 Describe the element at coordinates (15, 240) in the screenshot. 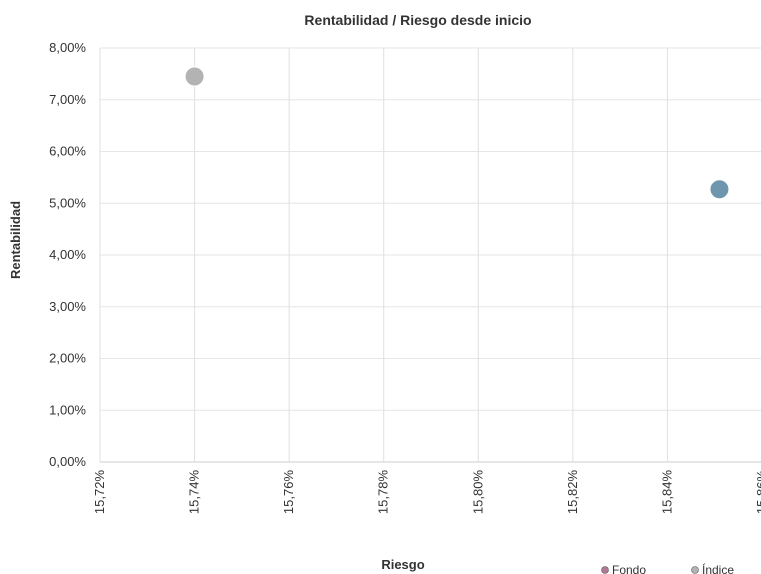

I see `y-axis-label: Rentabilidad` at that location.